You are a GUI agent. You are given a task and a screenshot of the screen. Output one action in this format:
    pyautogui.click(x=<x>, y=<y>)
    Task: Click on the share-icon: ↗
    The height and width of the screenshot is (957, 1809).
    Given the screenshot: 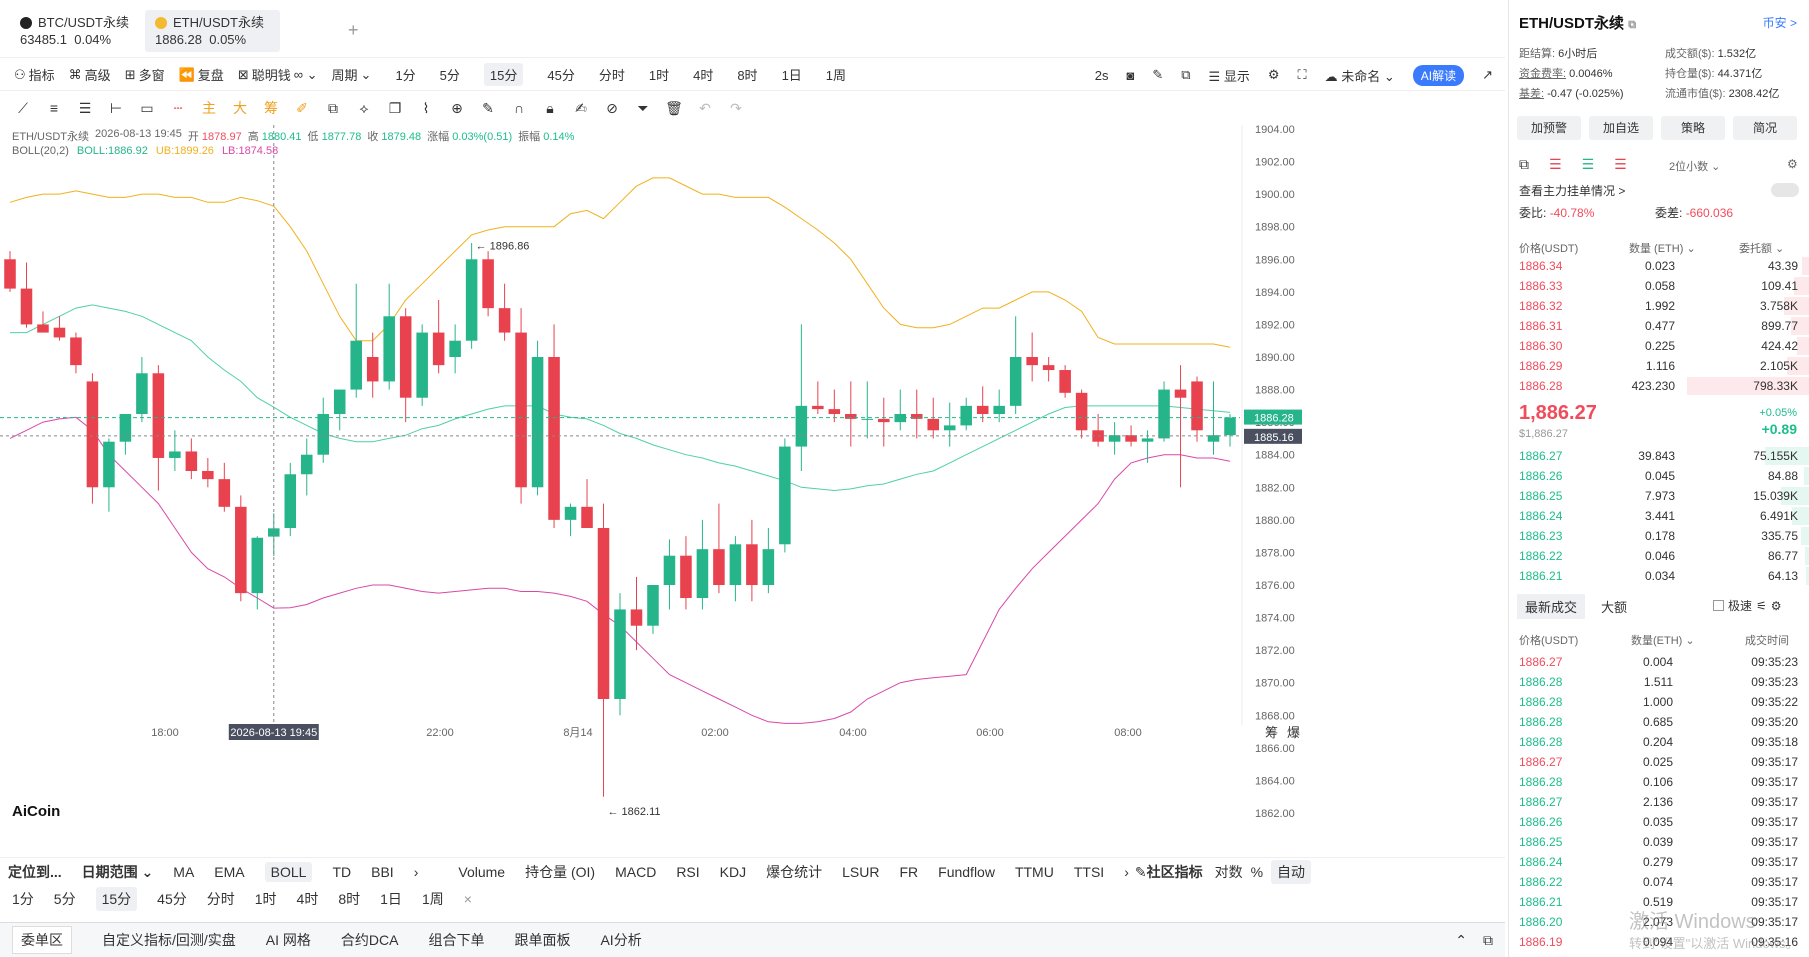 What is the action you would take?
    pyautogui.click(x=1487, y=74)
    